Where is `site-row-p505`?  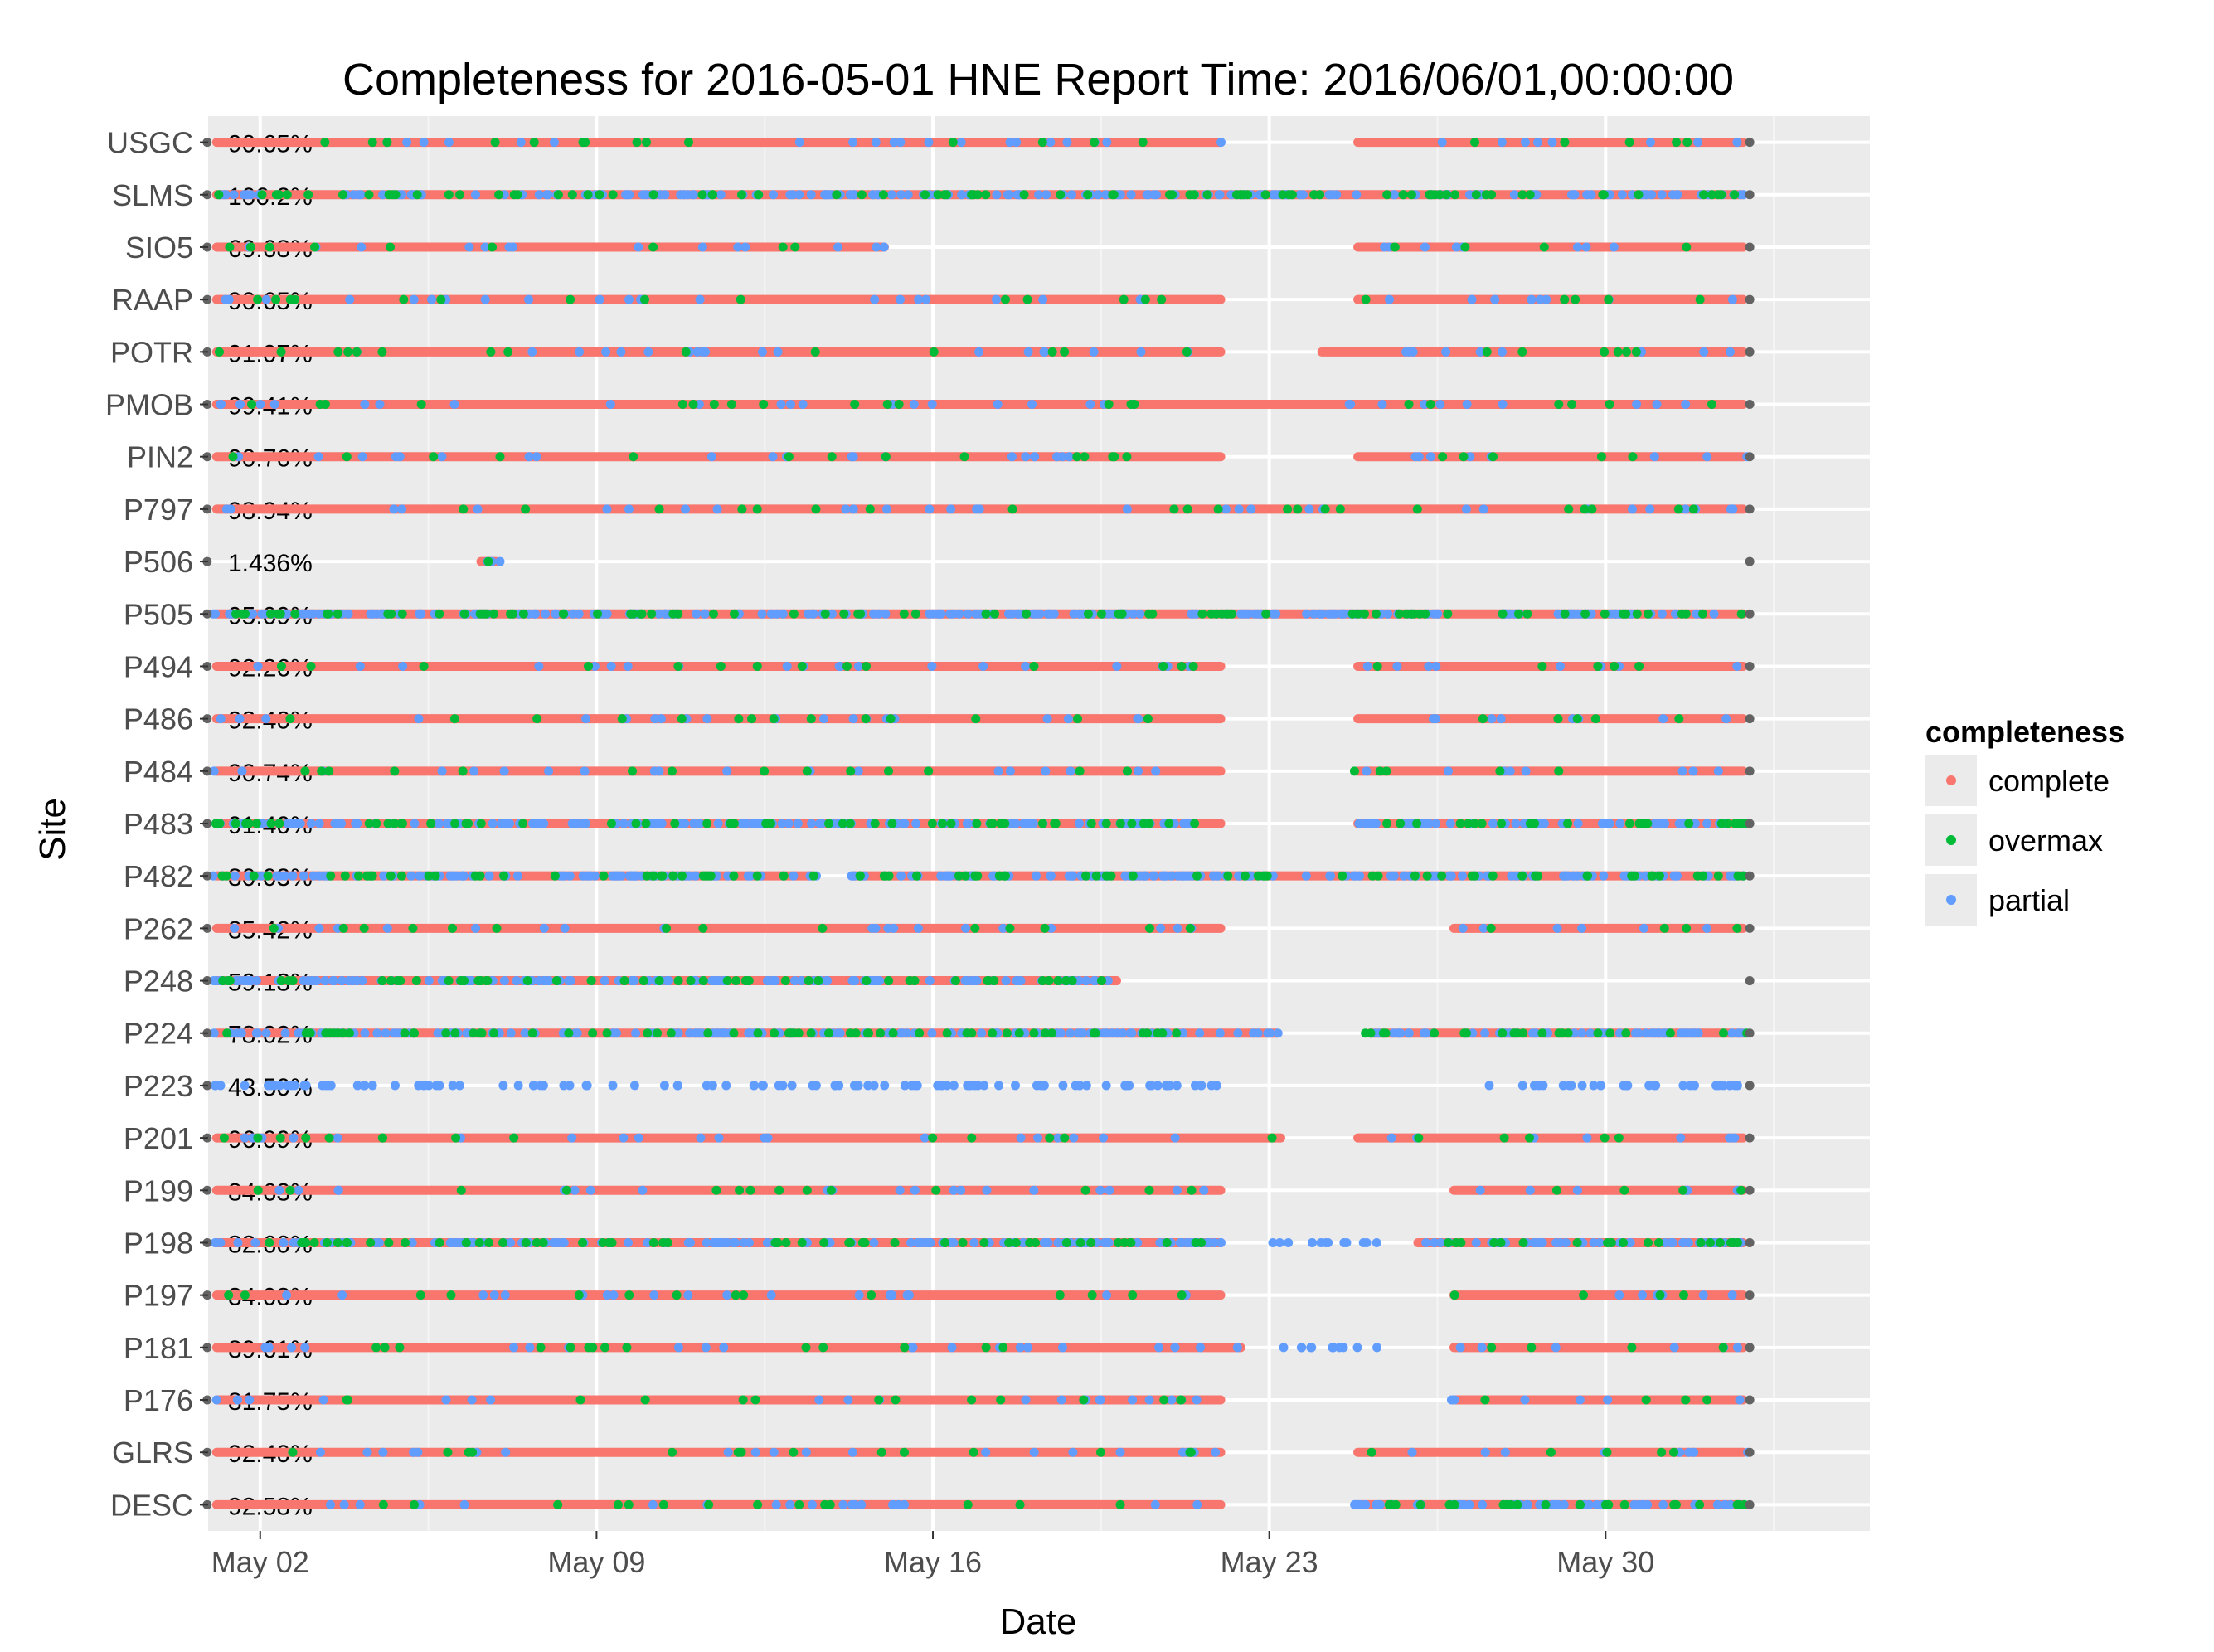
site-row-p505 is located at coordinates (979, 614).